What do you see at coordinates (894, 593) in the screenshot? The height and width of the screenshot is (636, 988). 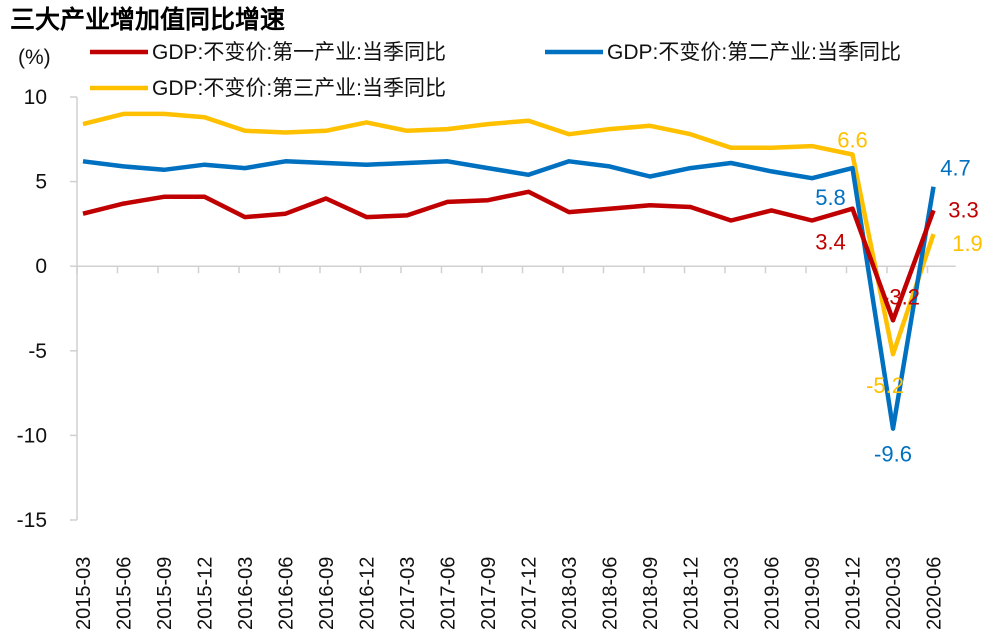 I see `x-tick-label: 2020-03` at bounding box center [894, 593].